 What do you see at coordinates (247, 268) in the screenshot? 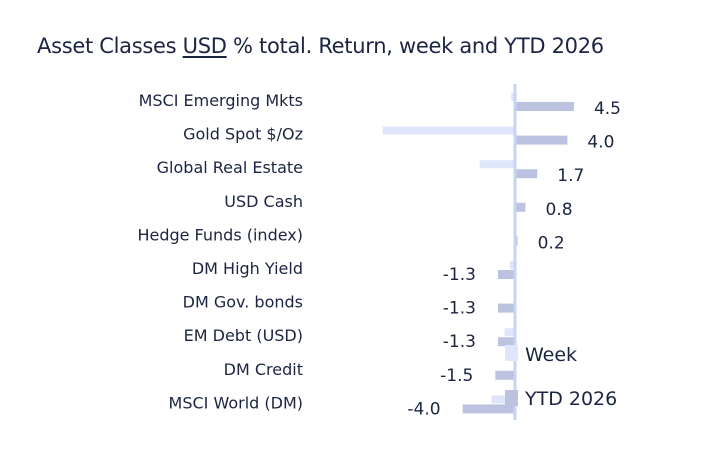
I see `category-label: DM High Yield` at bounding box center [247, 268].